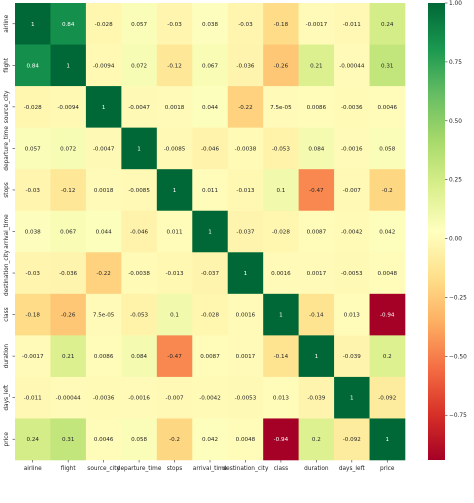  Describe the element at coordinates (436, 231) in the screenshot. I see `colorbar-gradient` at that location.